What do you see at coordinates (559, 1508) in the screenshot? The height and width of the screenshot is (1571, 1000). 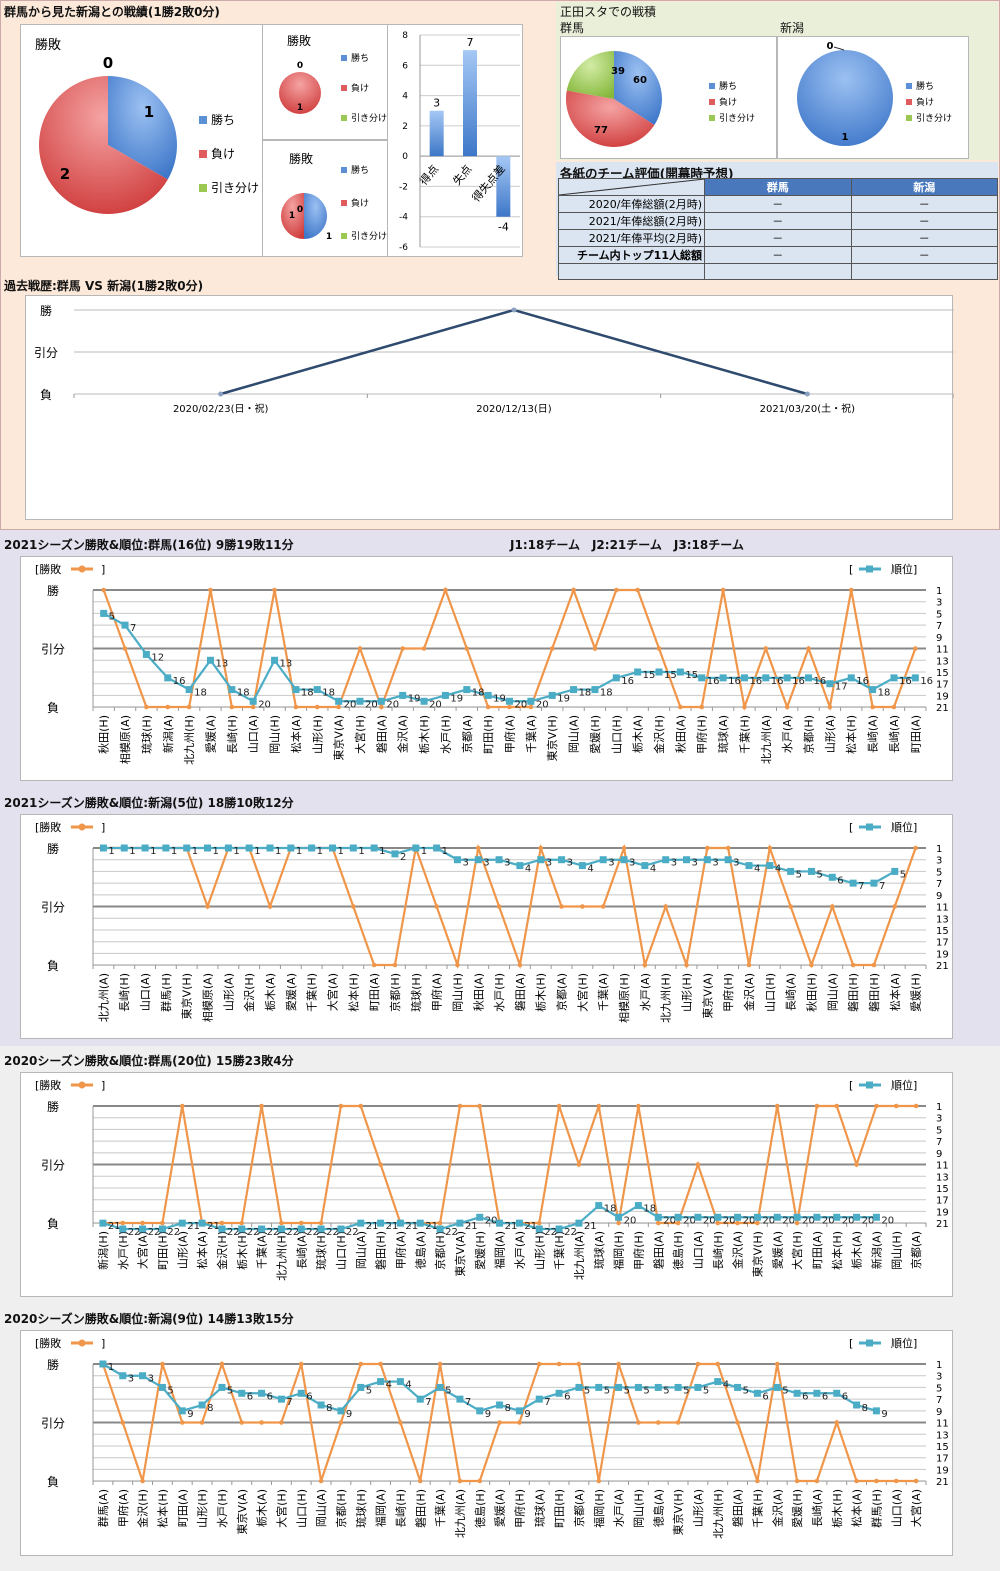 I see `x-tick-label: 町田(H)` at bounding box center [559, 1508].